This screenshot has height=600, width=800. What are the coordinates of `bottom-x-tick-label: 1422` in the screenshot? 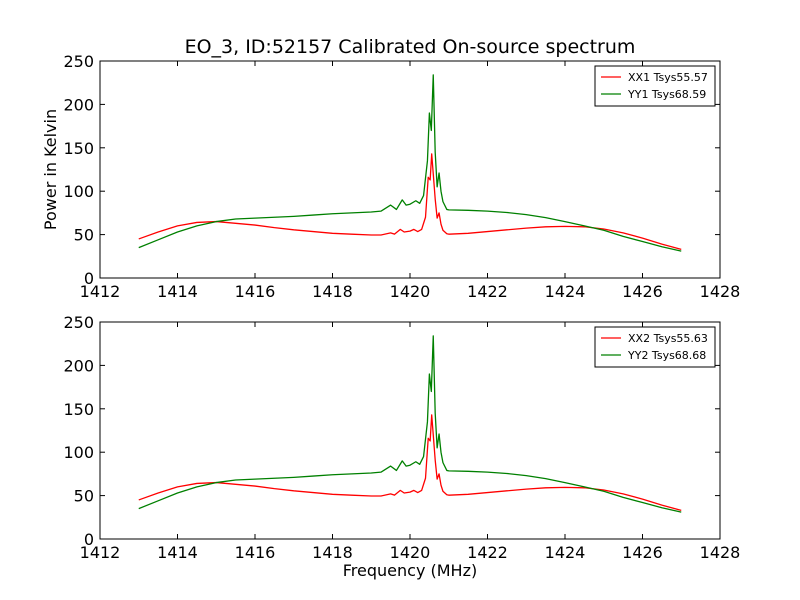 It's located at (487, 552).